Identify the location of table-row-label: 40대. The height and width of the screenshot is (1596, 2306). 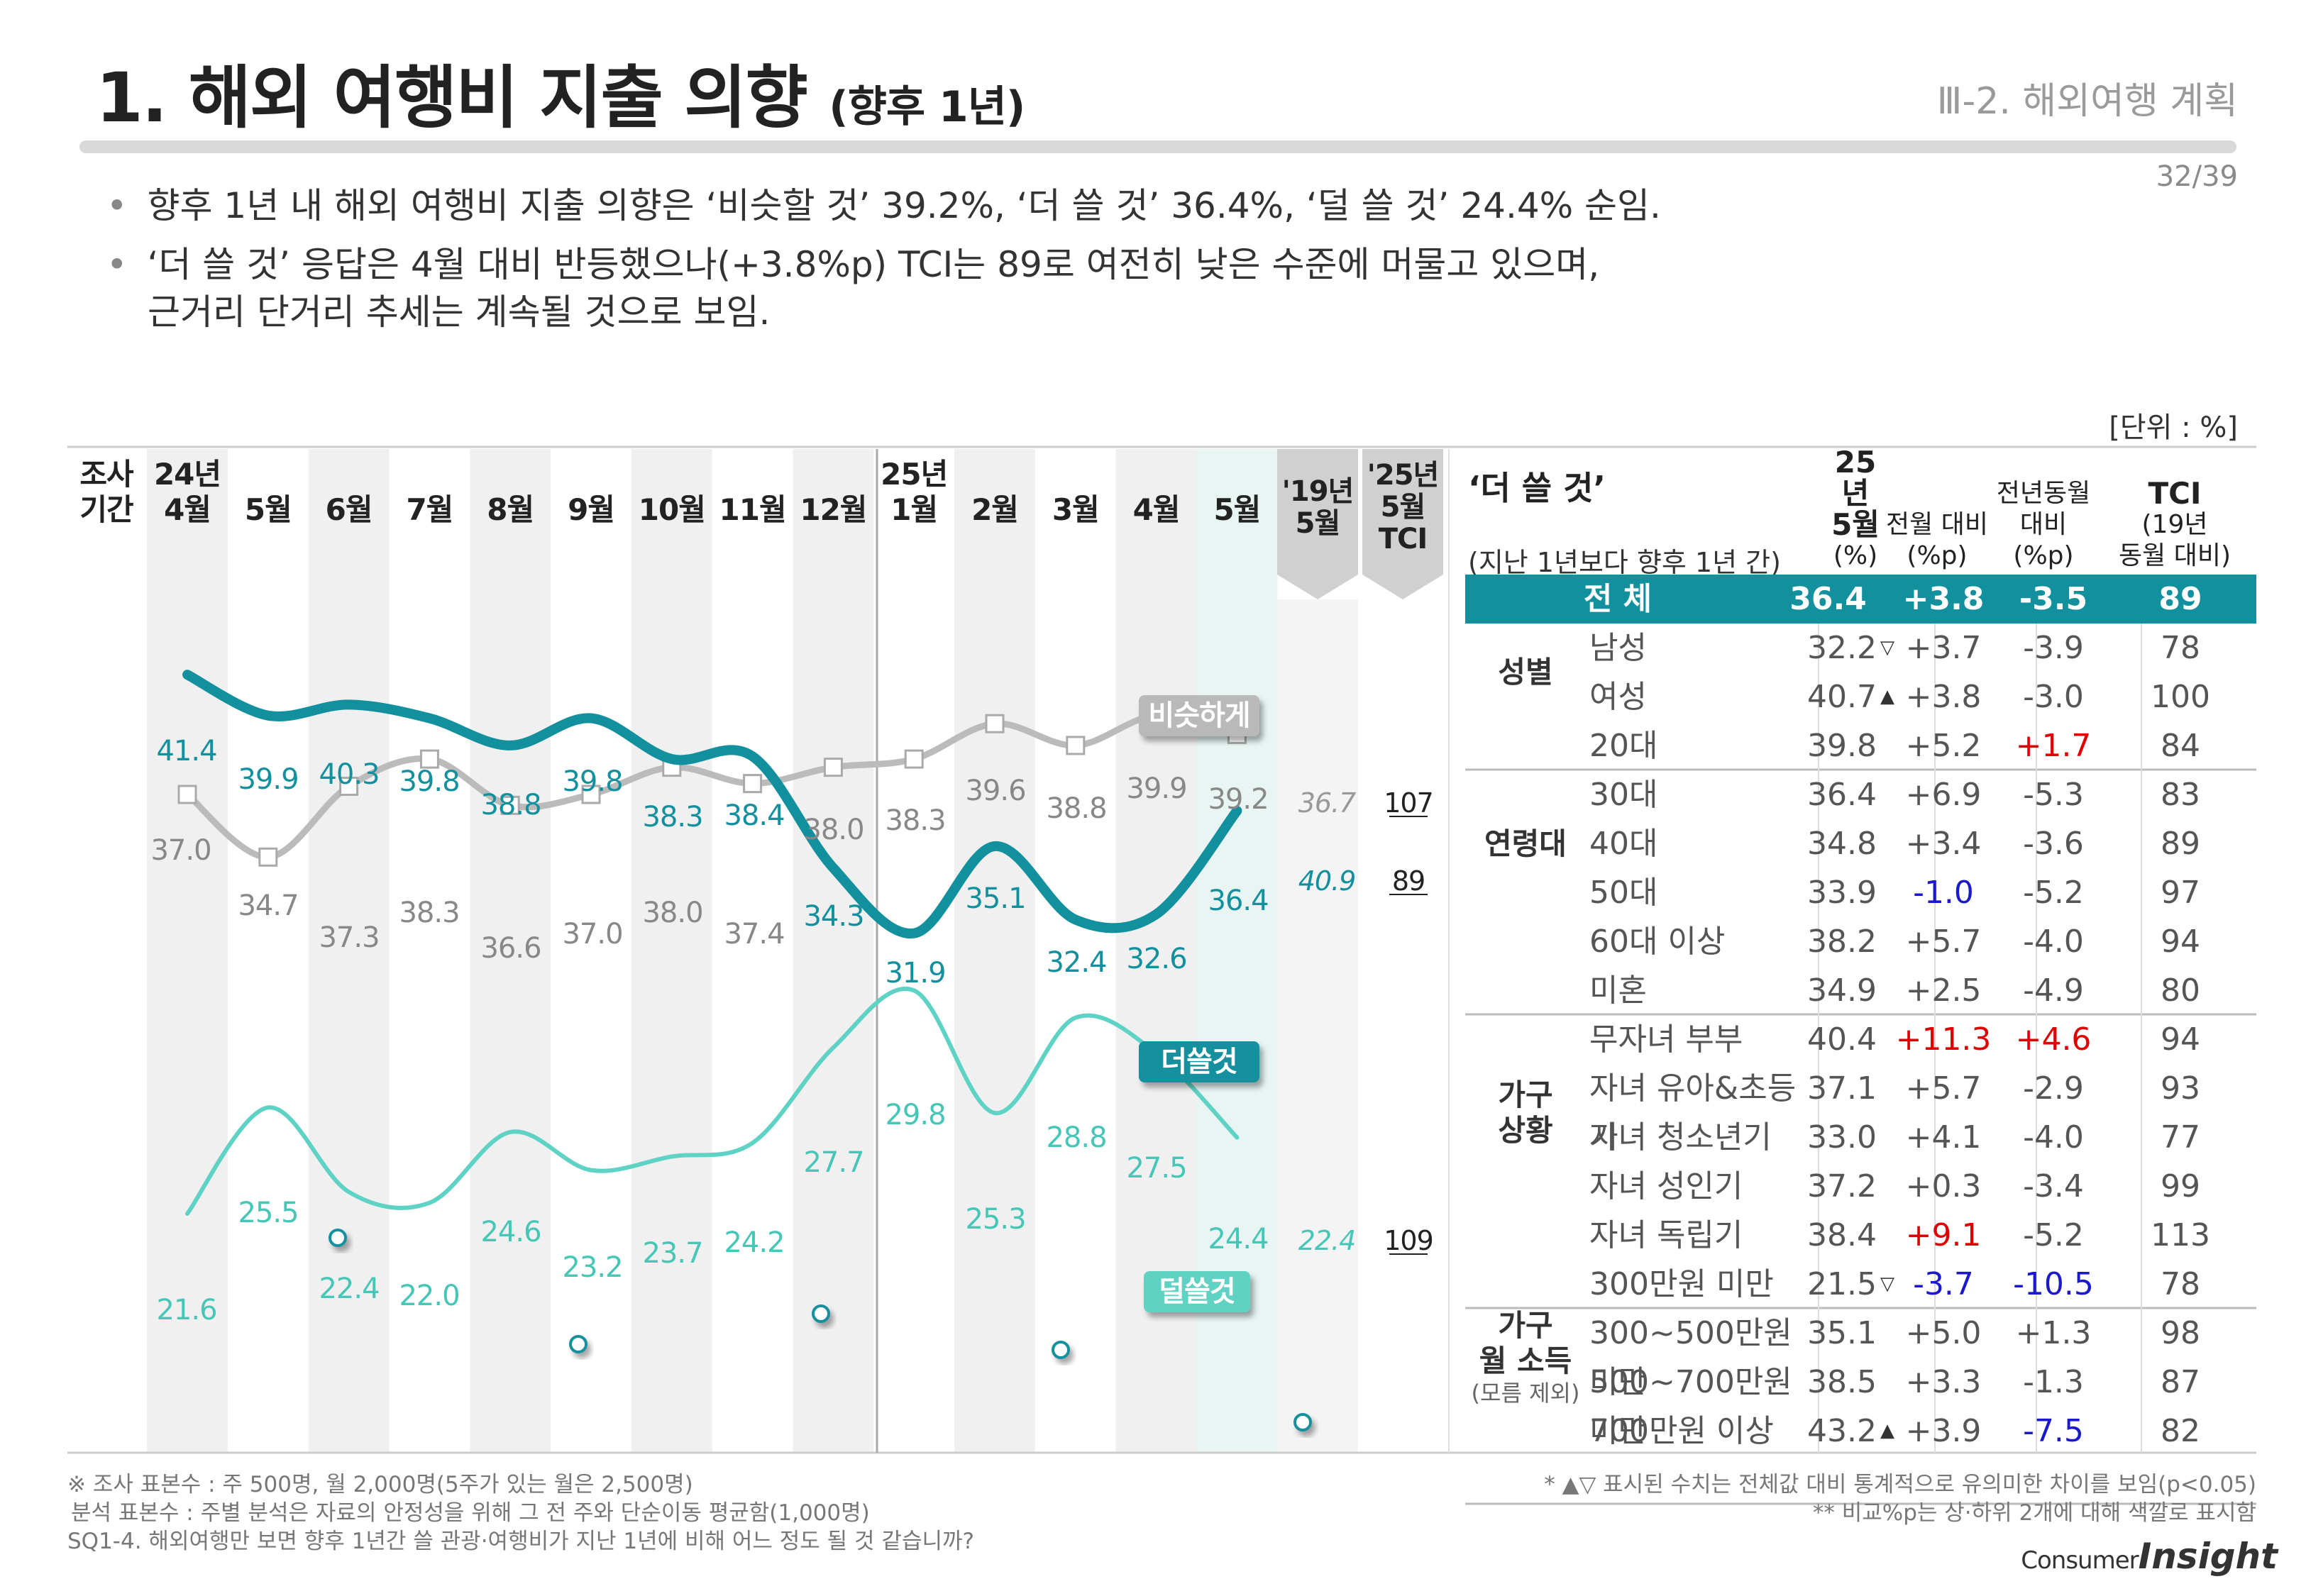
(1623, 844).